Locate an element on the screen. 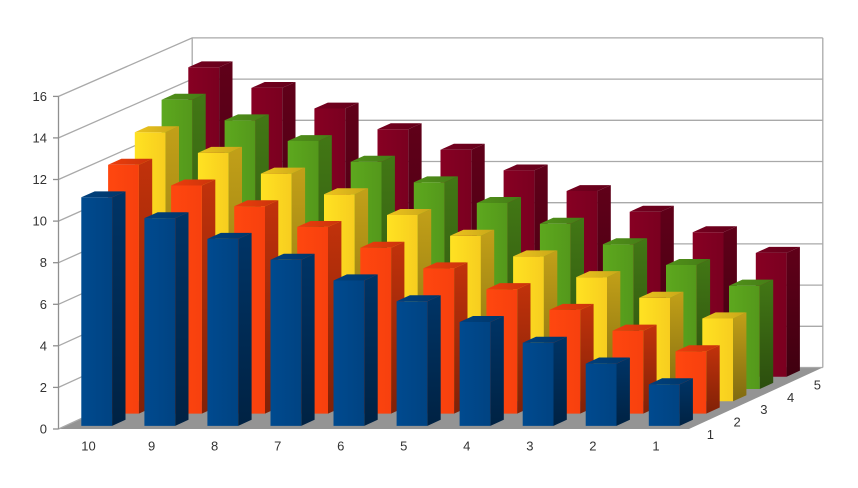  svg-text: 0 is located at coordinates (43, 429).